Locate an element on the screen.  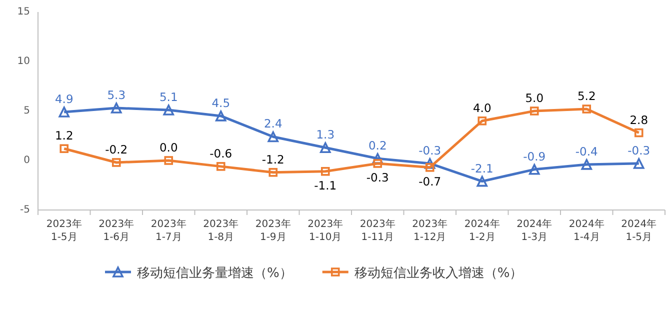
x-tick-label: 2024年 1-2月 is located at coordinates (482, 230).